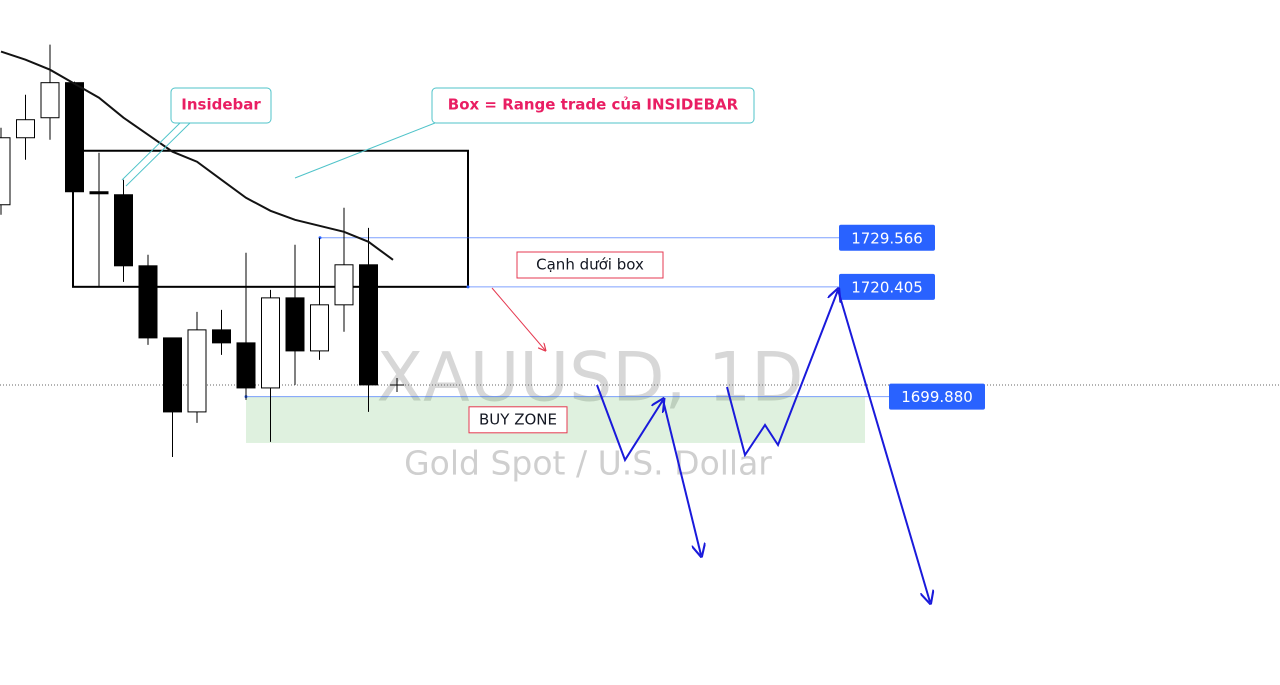  What do you see at coordinates (270, 218) in the screenshot?
I see `range-box` at bounding box center [270, 218].